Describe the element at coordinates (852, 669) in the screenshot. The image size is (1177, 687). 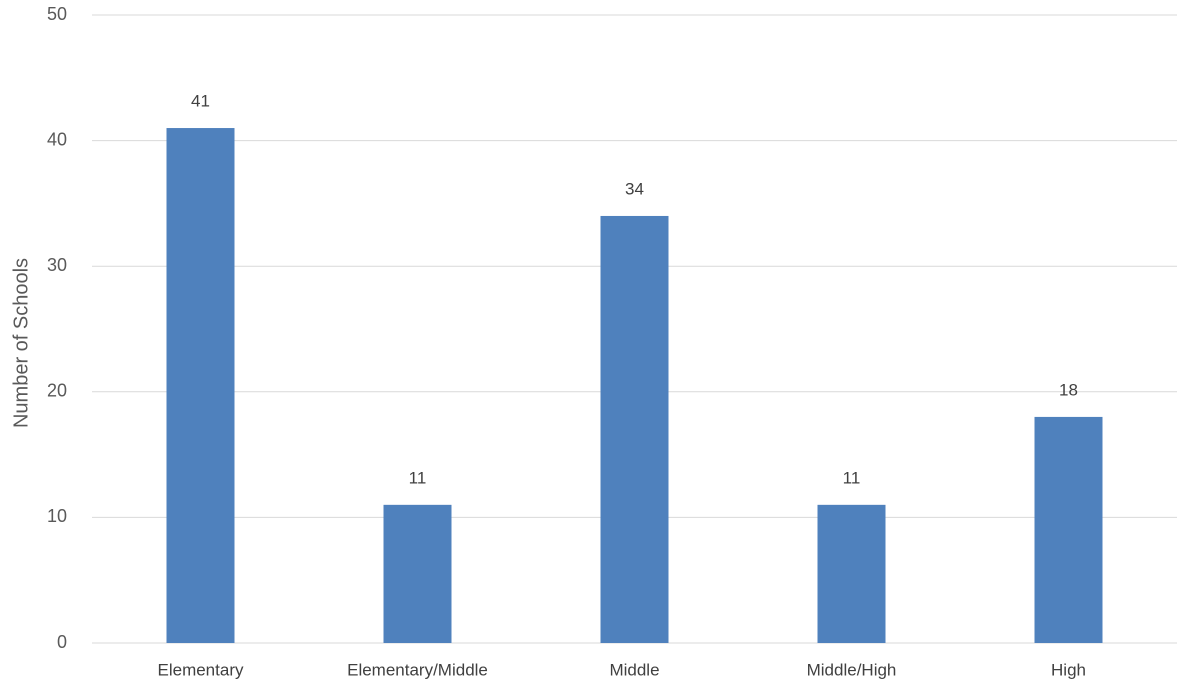
I see `x-category-label: Middle/High` at that location.